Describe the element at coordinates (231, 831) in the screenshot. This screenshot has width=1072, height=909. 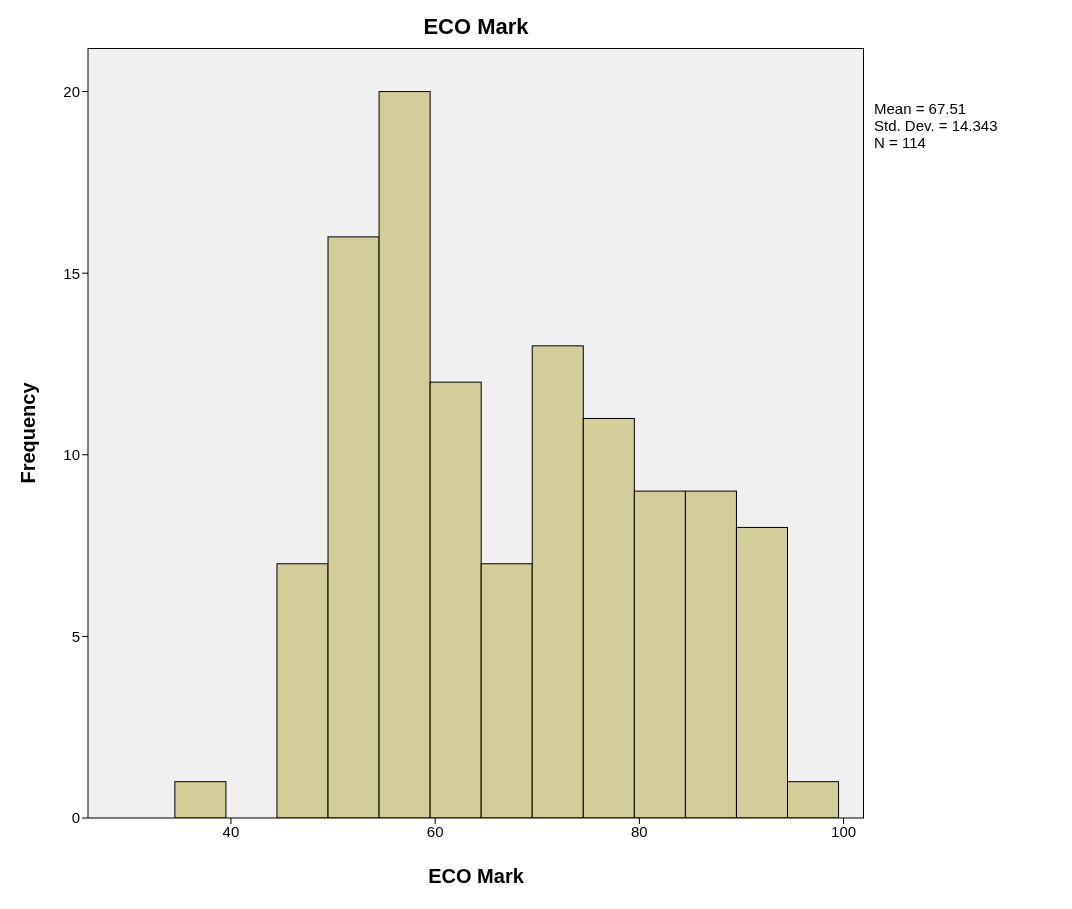
I see `x-tick-label: 40` at that location.